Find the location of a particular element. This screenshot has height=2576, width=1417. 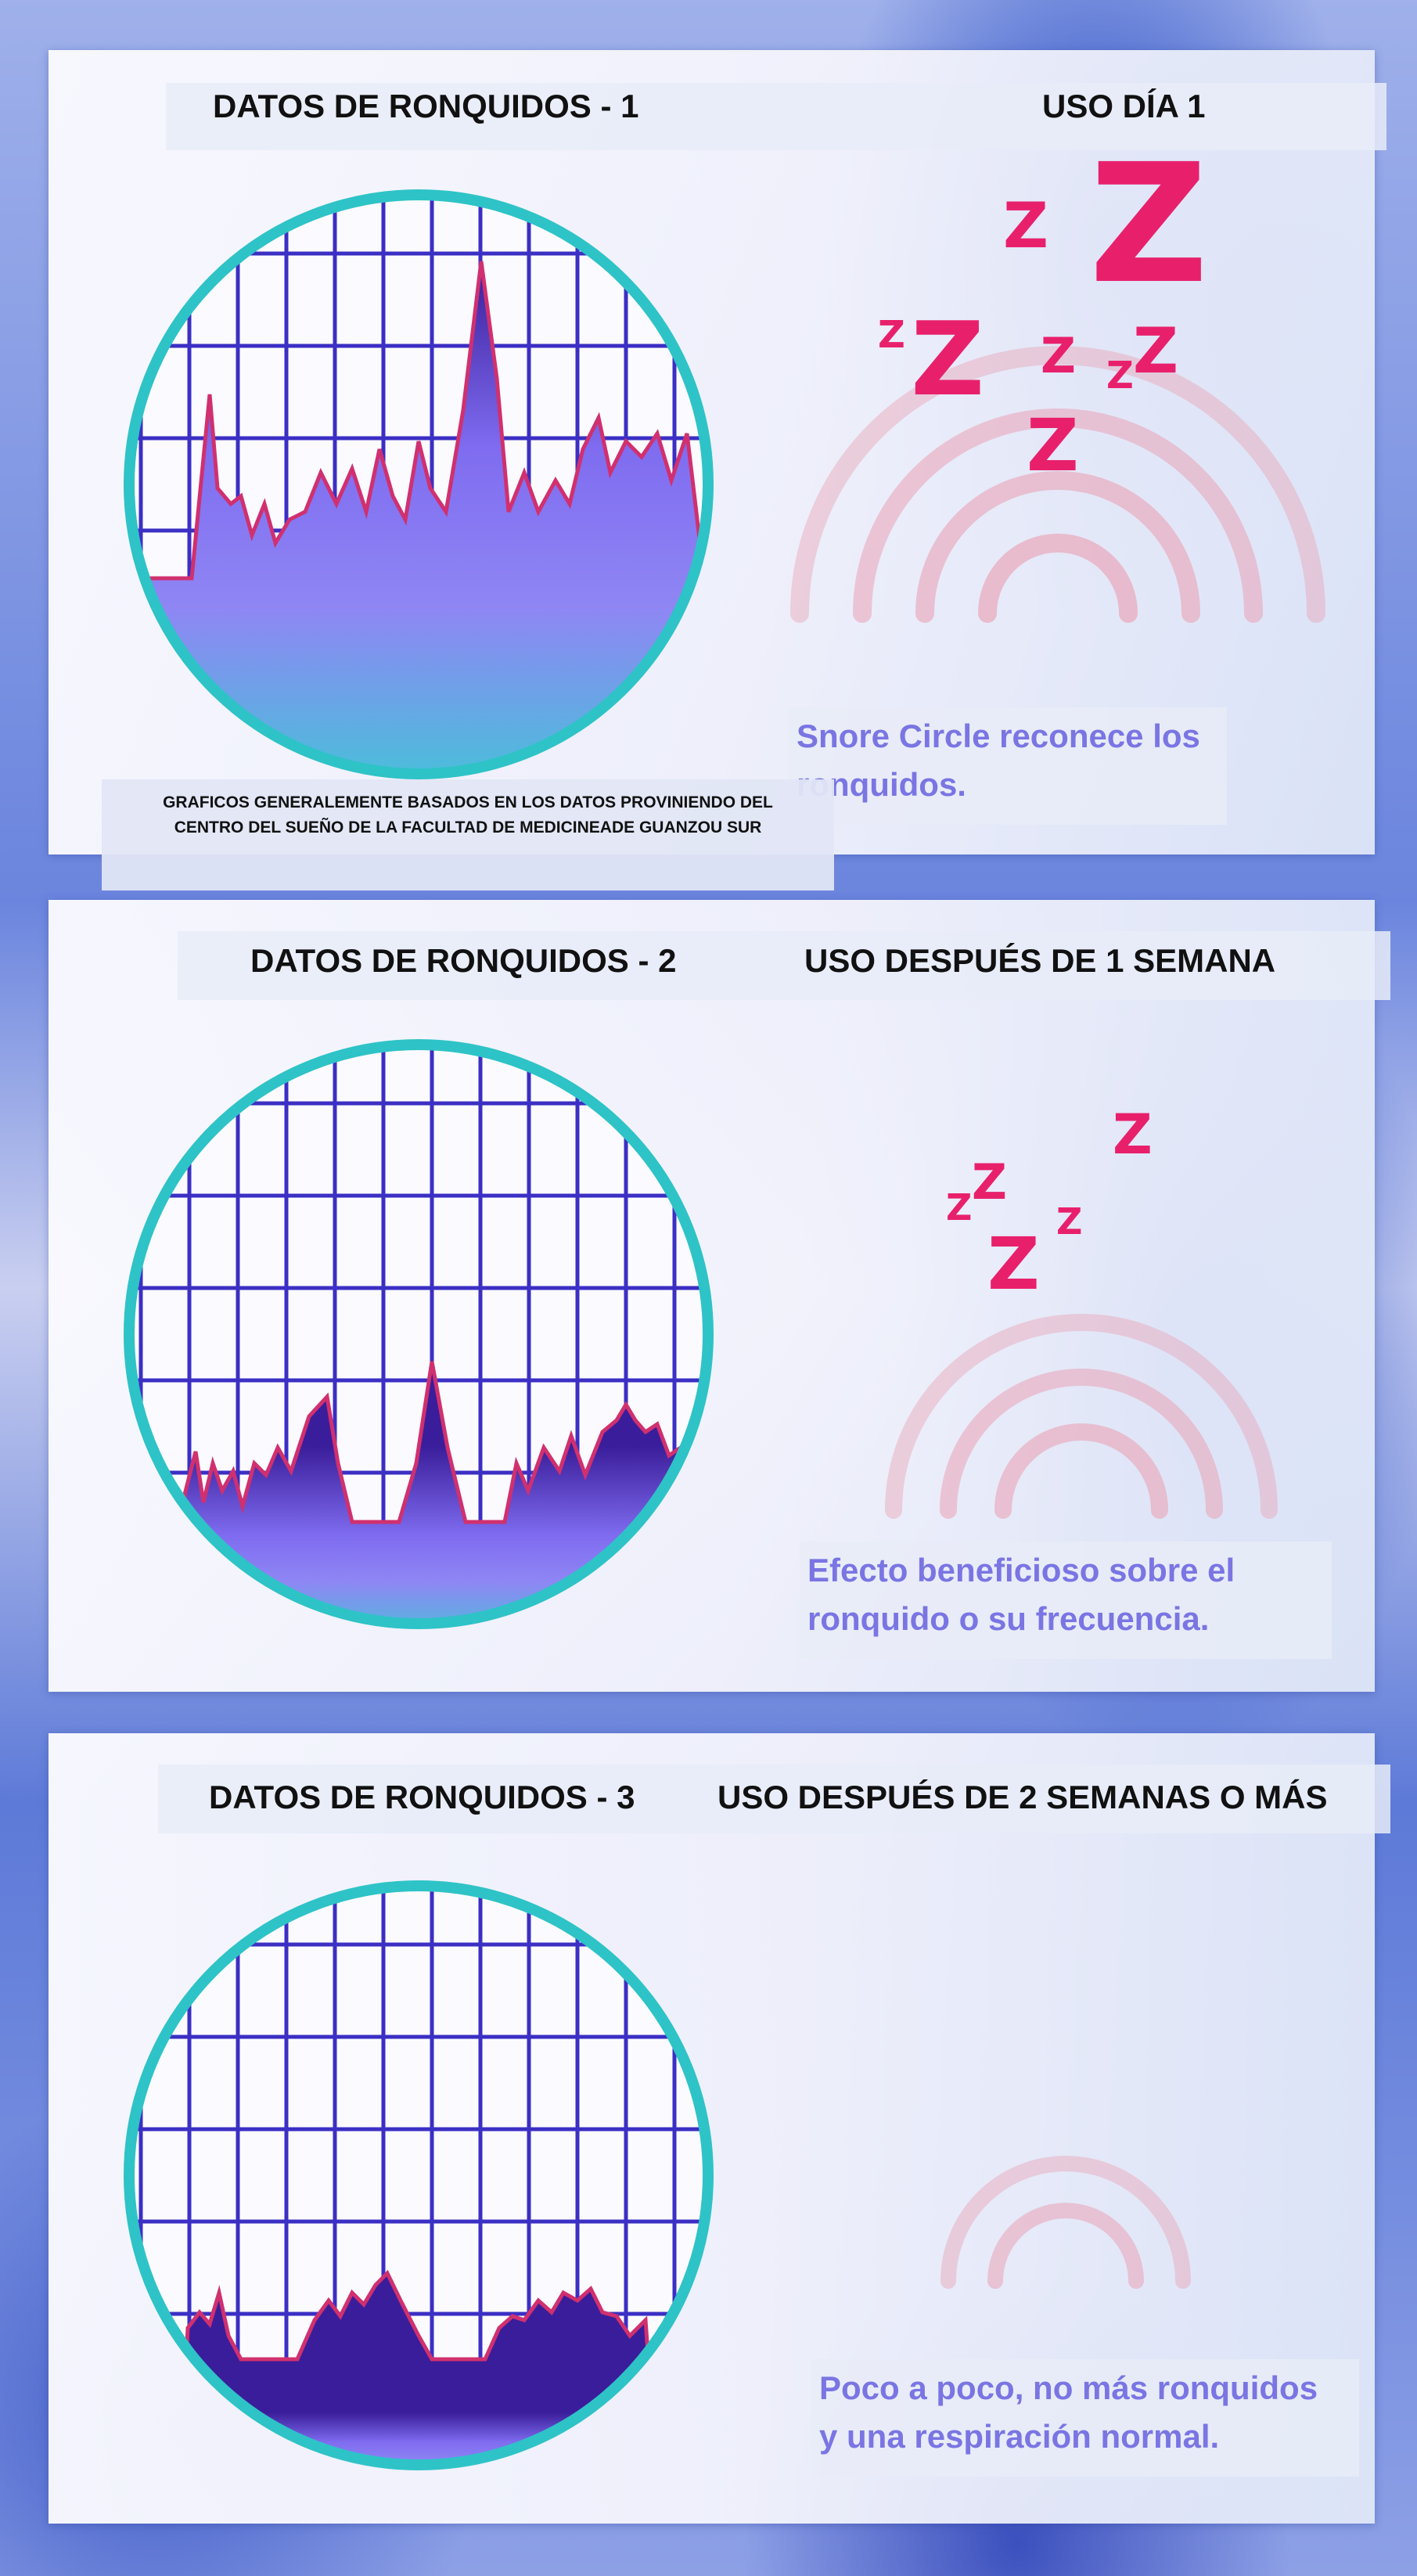

section-caption: Snore Circle reconece los ronquidos. is located at coordinates (1008, 766).